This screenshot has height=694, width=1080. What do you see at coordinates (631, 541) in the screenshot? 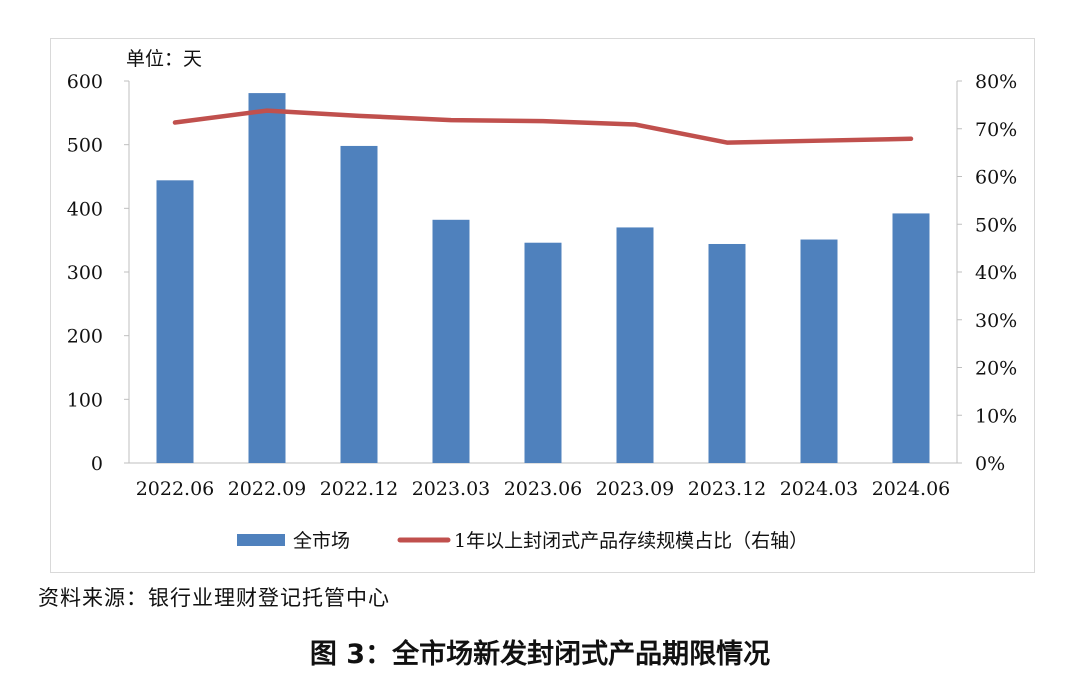
I see `legend-label-line: 1年以上封闭式产品存续规模占比（右轴）` at bounding box center [631, 541].